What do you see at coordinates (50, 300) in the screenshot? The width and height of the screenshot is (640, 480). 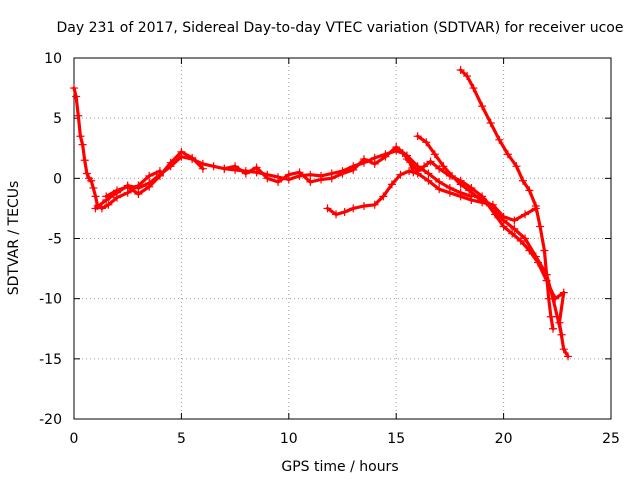 I see `y-tick-label: -10` at bounding box center [50, 300].